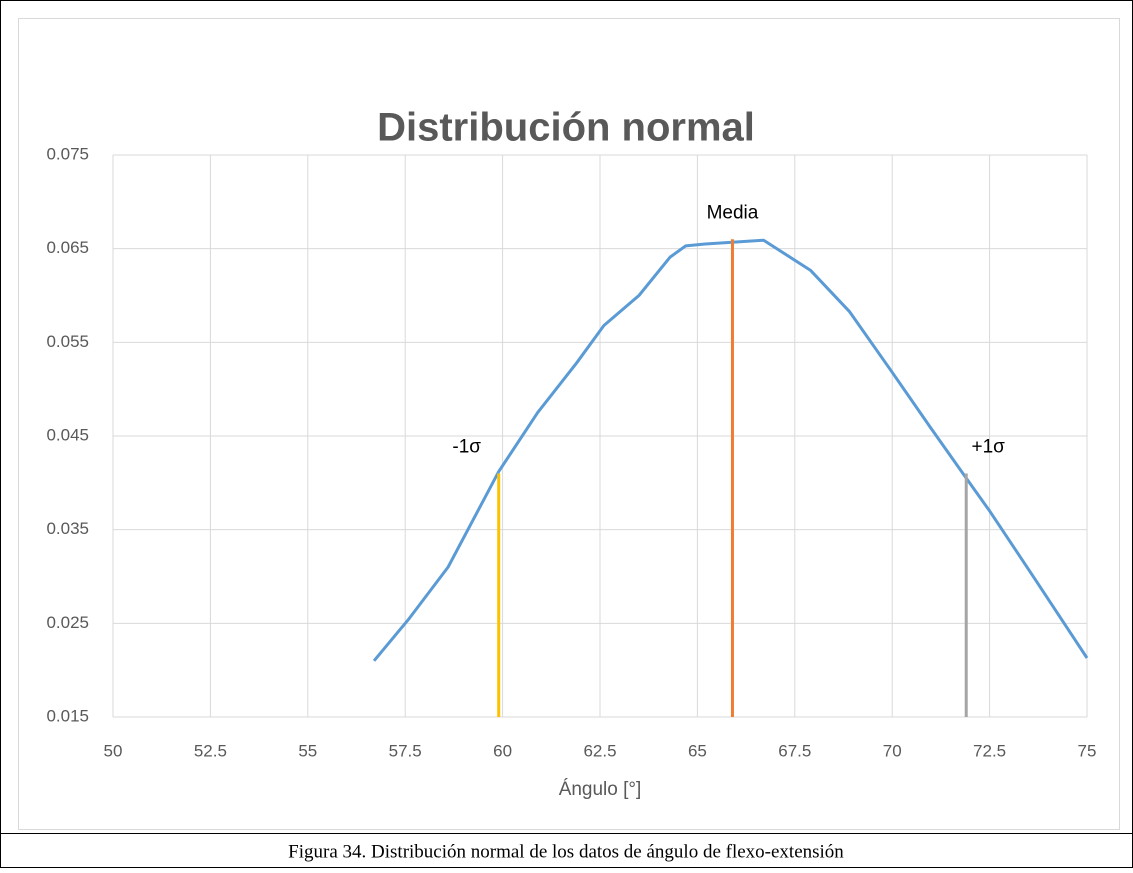 The width and height of the screenshot is (1133, 873). What do you see at coordinates (67, 153) in the screenshot?
I see `y-tick-label: 0.075` at bounding box center [67, 153].